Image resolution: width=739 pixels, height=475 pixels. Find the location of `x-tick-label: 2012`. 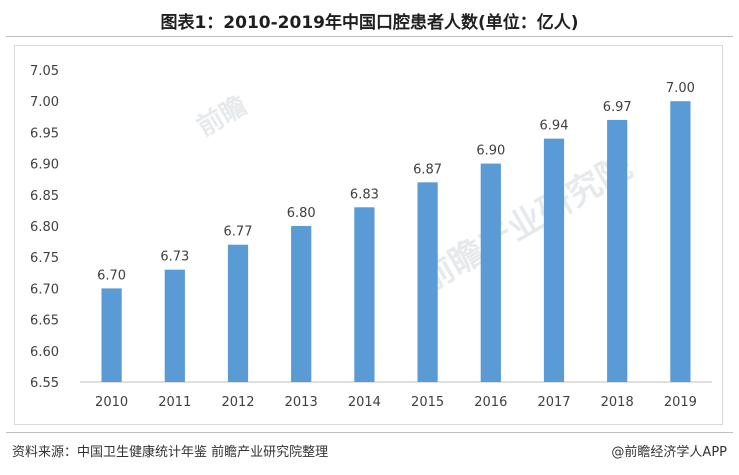

x-tick-label: 2012 is located at coordinates (237, 402).